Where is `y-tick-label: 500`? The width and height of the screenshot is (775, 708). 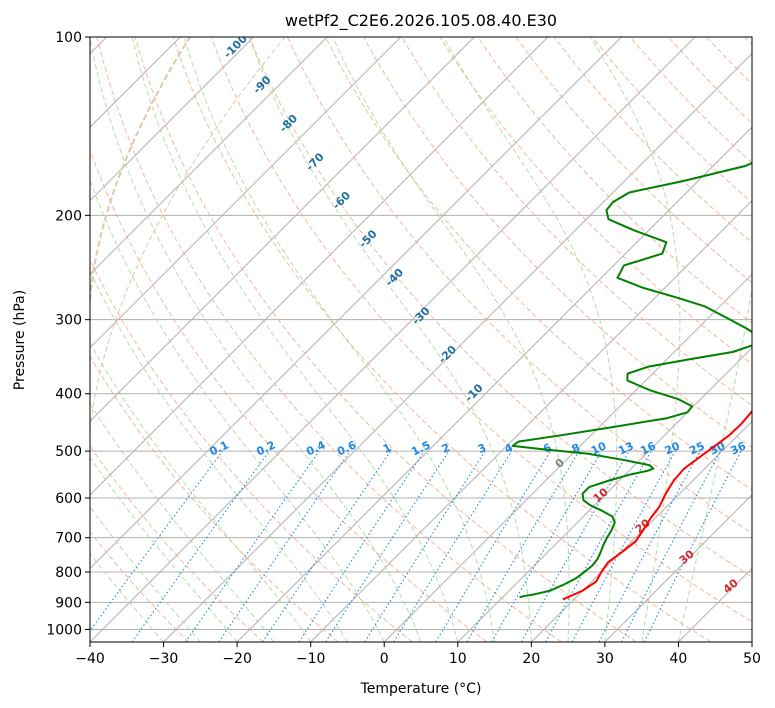 y-tick-label: 500 is located at coordinates (68, 452).